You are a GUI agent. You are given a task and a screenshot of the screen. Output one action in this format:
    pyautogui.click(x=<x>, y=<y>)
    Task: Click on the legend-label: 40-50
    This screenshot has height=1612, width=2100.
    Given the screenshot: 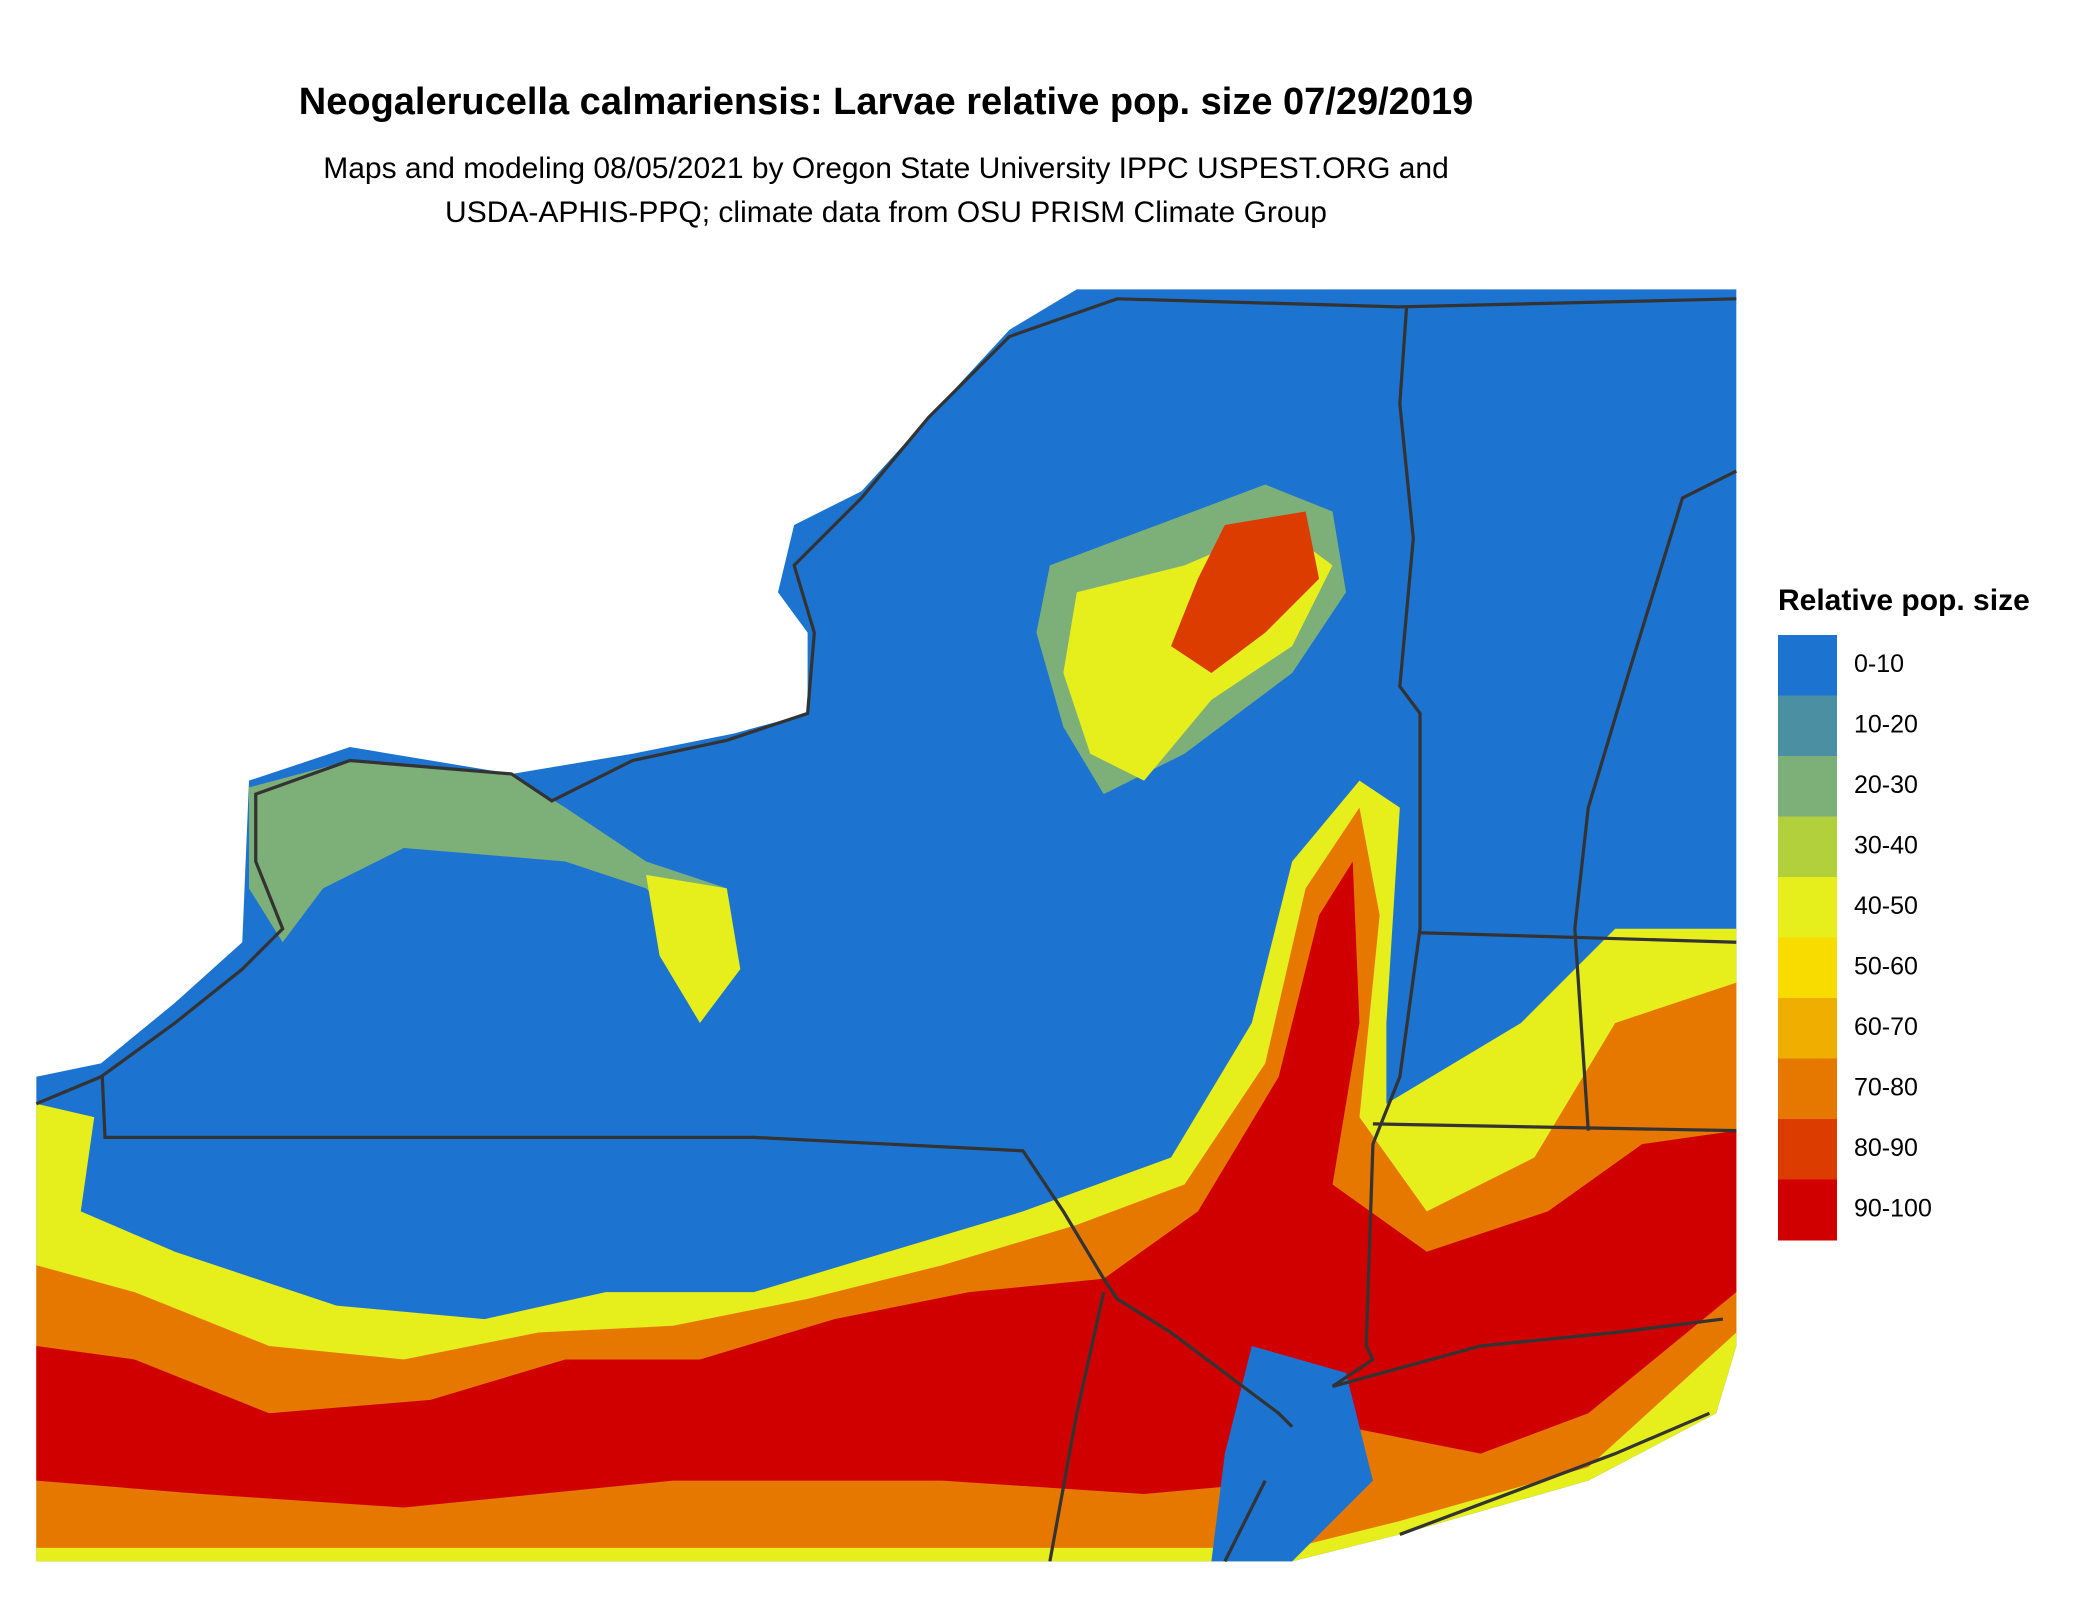 What is the action you would take?
    pyautogui.click(x=1886, y=906)
    